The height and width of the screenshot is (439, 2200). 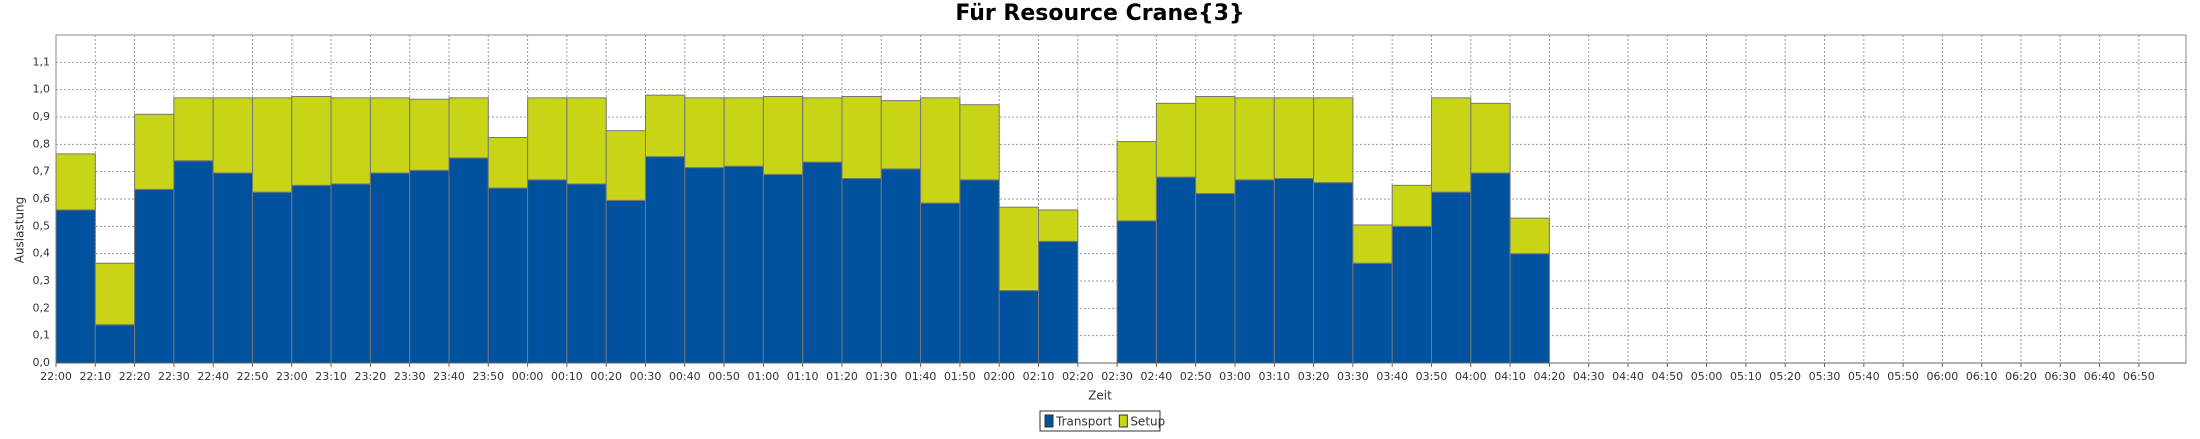 What do you see at coordinates (42, 89) in the screenshot?
I see `y-tick-label: 1,0` at bounding box center [42, 89].